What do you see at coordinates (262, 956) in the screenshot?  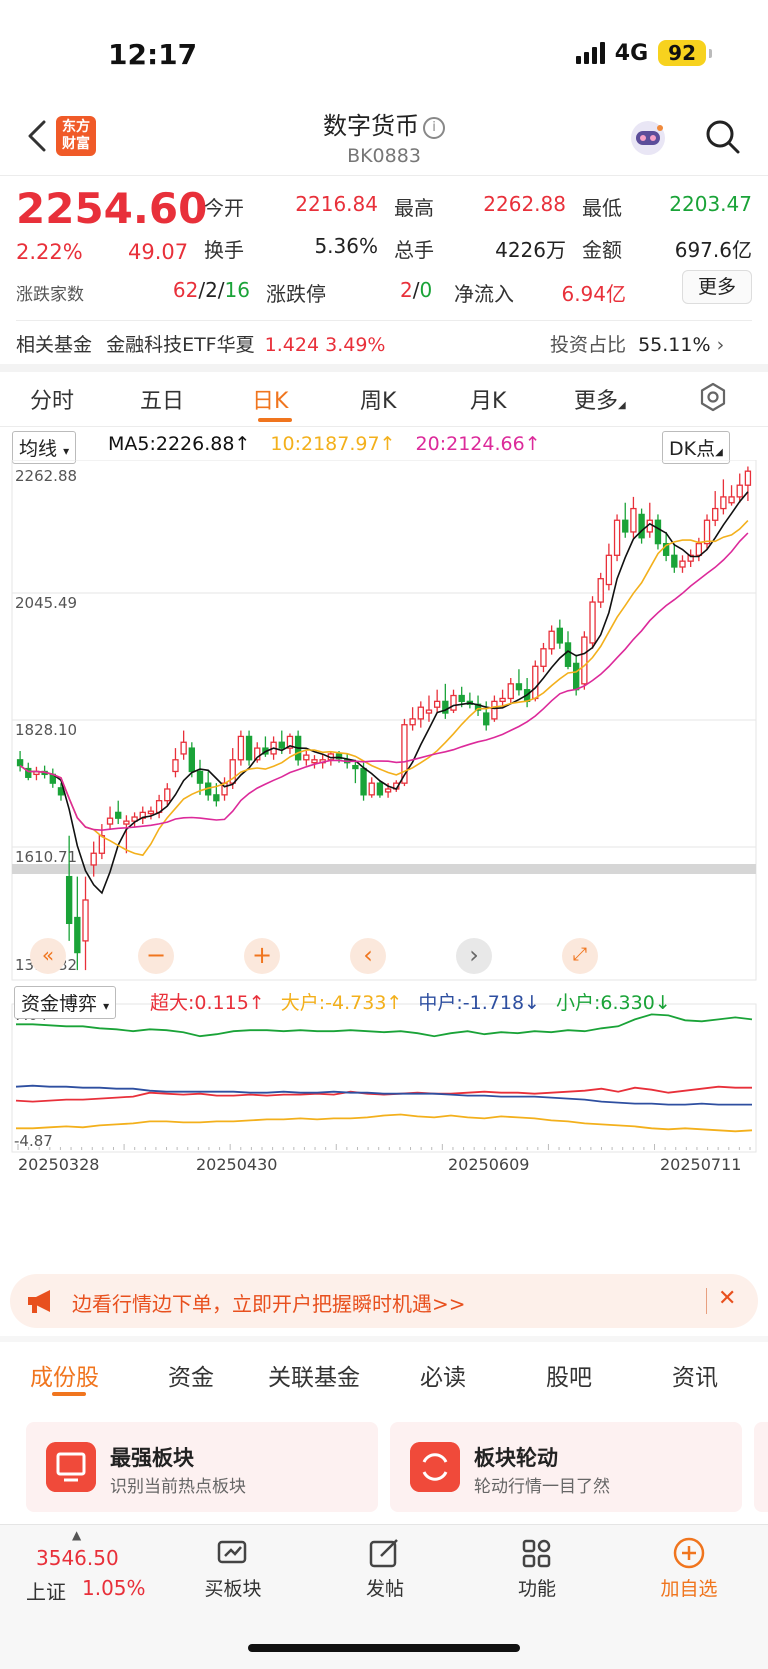 I see `zoom-in-button: +` at bounding box center [262, 956].